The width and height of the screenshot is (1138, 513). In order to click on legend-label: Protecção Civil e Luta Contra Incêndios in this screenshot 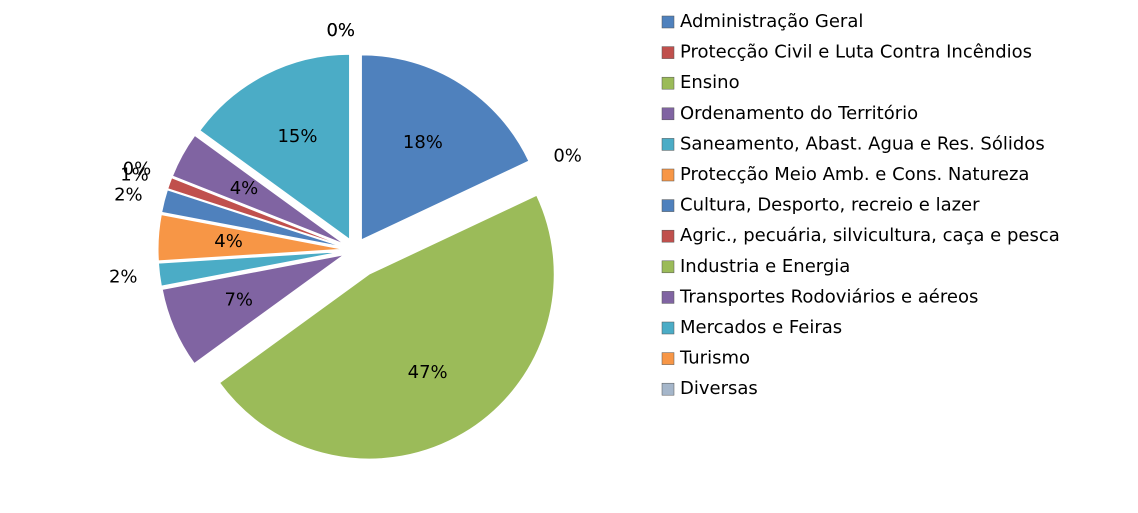, I will do `click(856, 52)`.